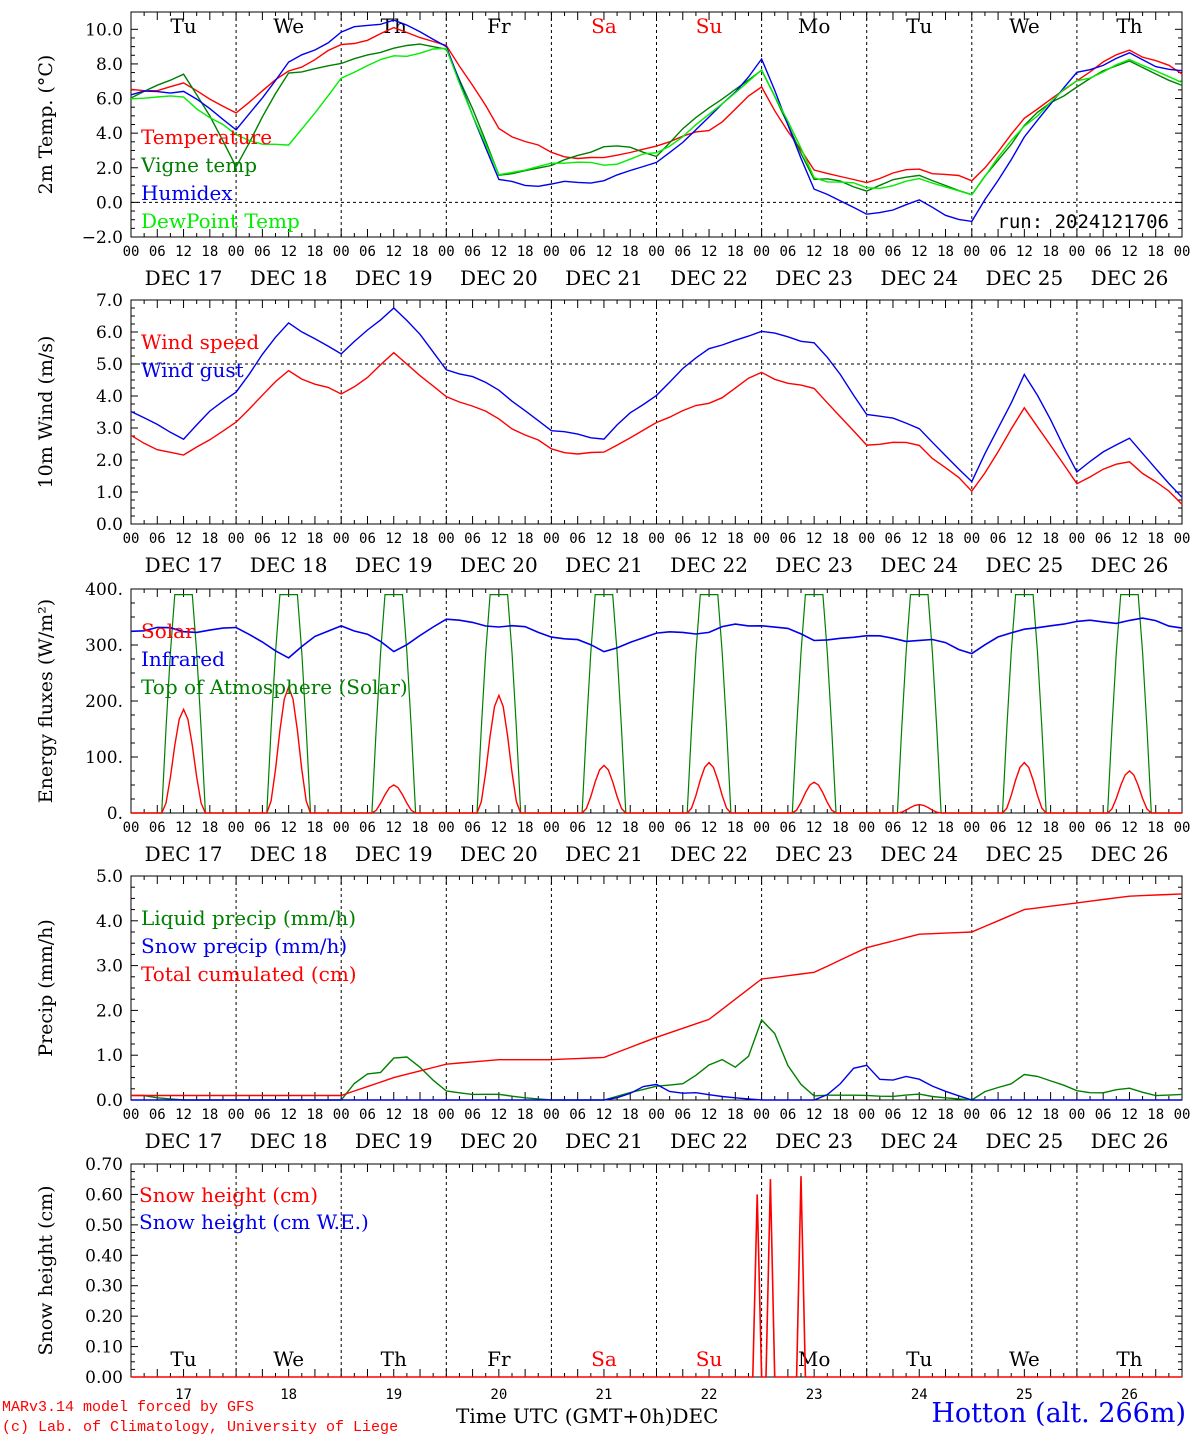 Image resolution: width=1194 pixels, height=1440 pixels. Describe the element at coordinates (109, 365) in the screenshot. I see `y-tick-label: 5.0` at that location.